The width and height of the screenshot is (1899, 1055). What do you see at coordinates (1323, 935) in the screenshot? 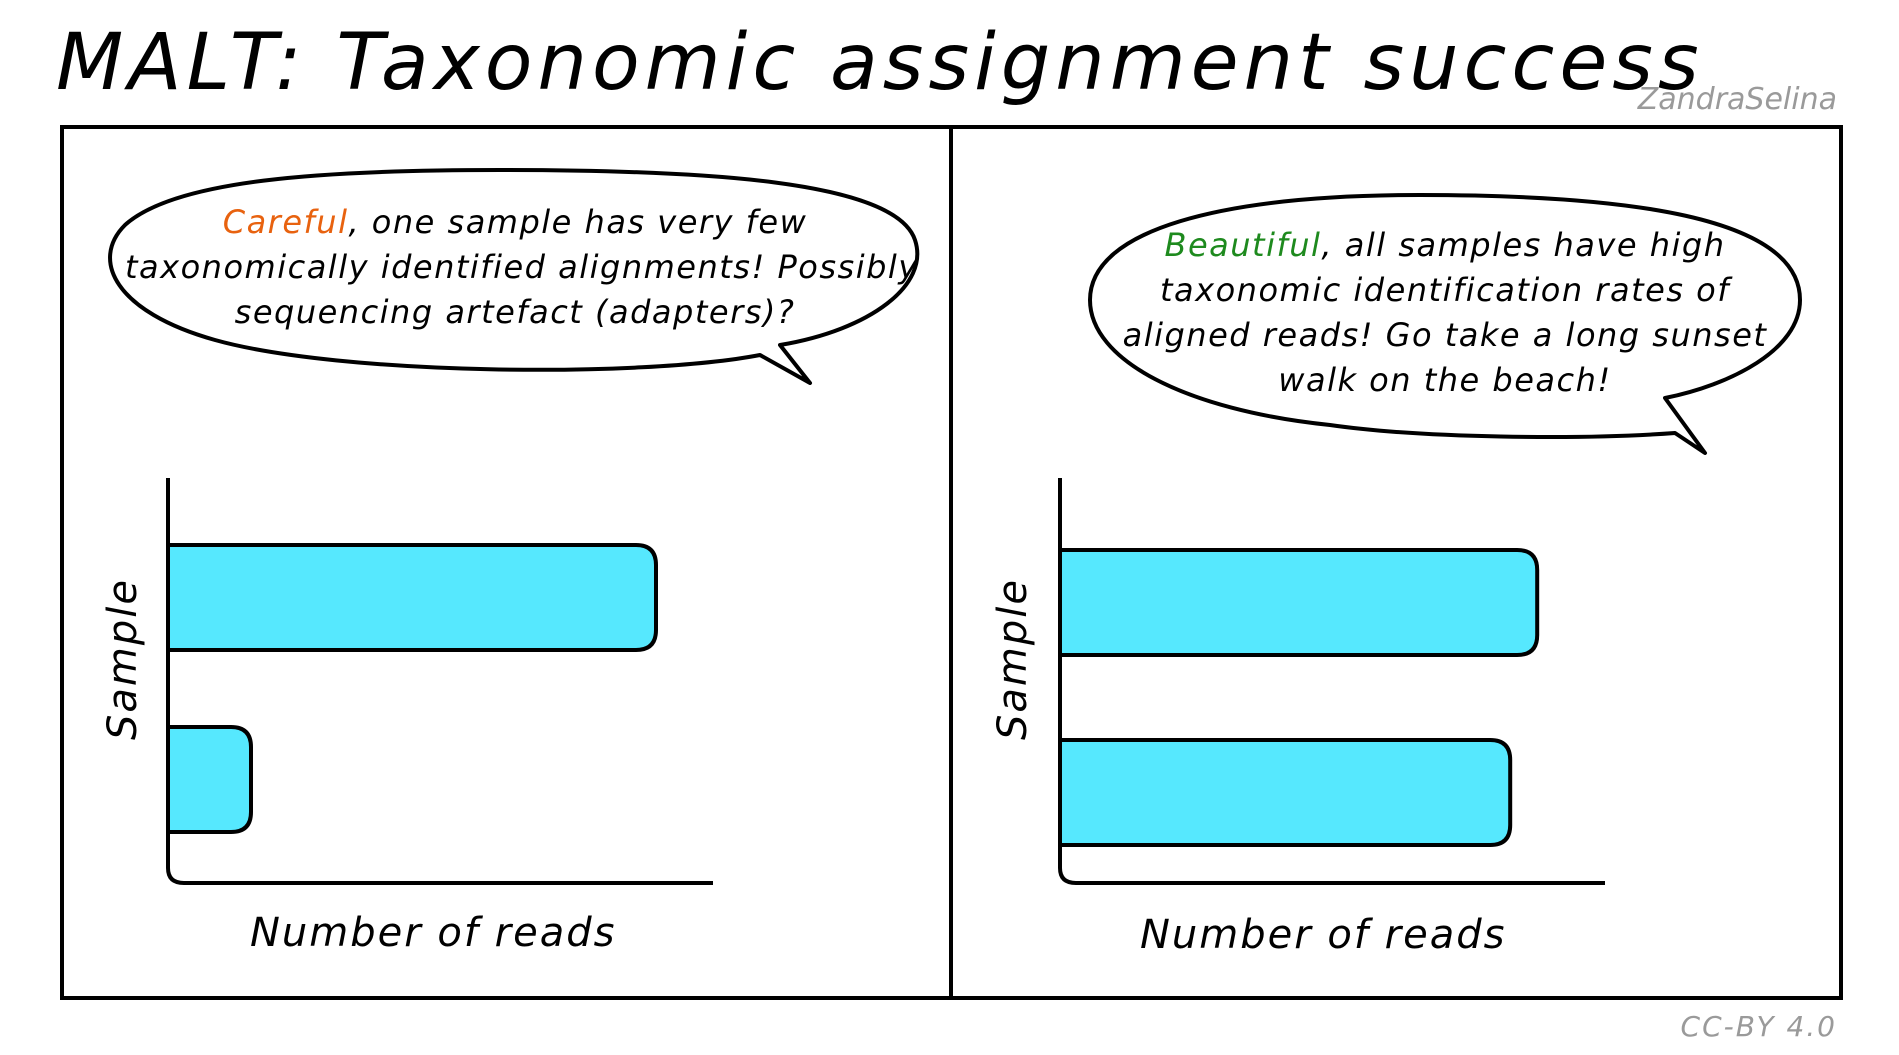
I see `x-axis-label-right: Number of reads` at bounding box center [1323, 935].